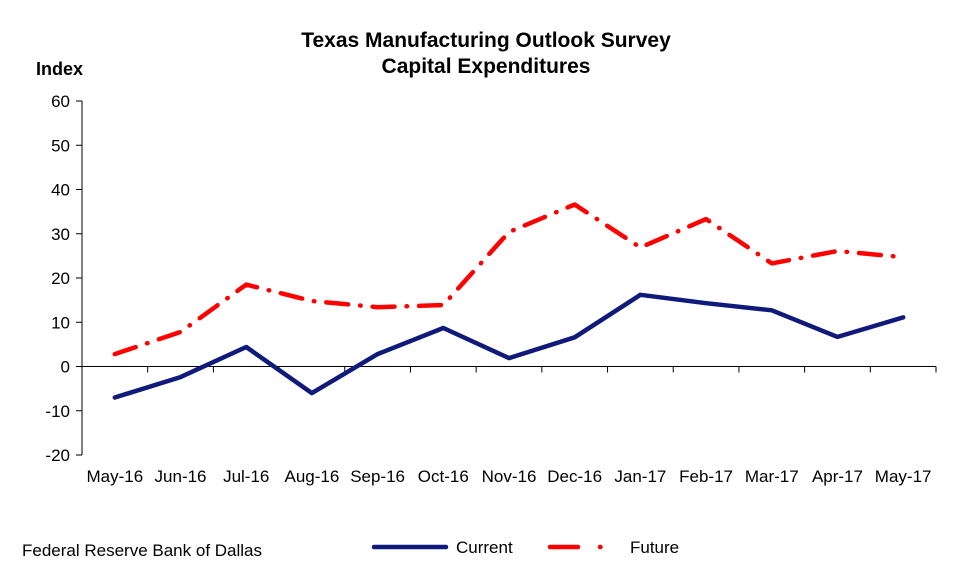 Image resolution: width=980 pixels, height=574 pixels. Describe the element at coordinates (60, 190) in the screenshot. I see `y-tick-label: 40` at that location.